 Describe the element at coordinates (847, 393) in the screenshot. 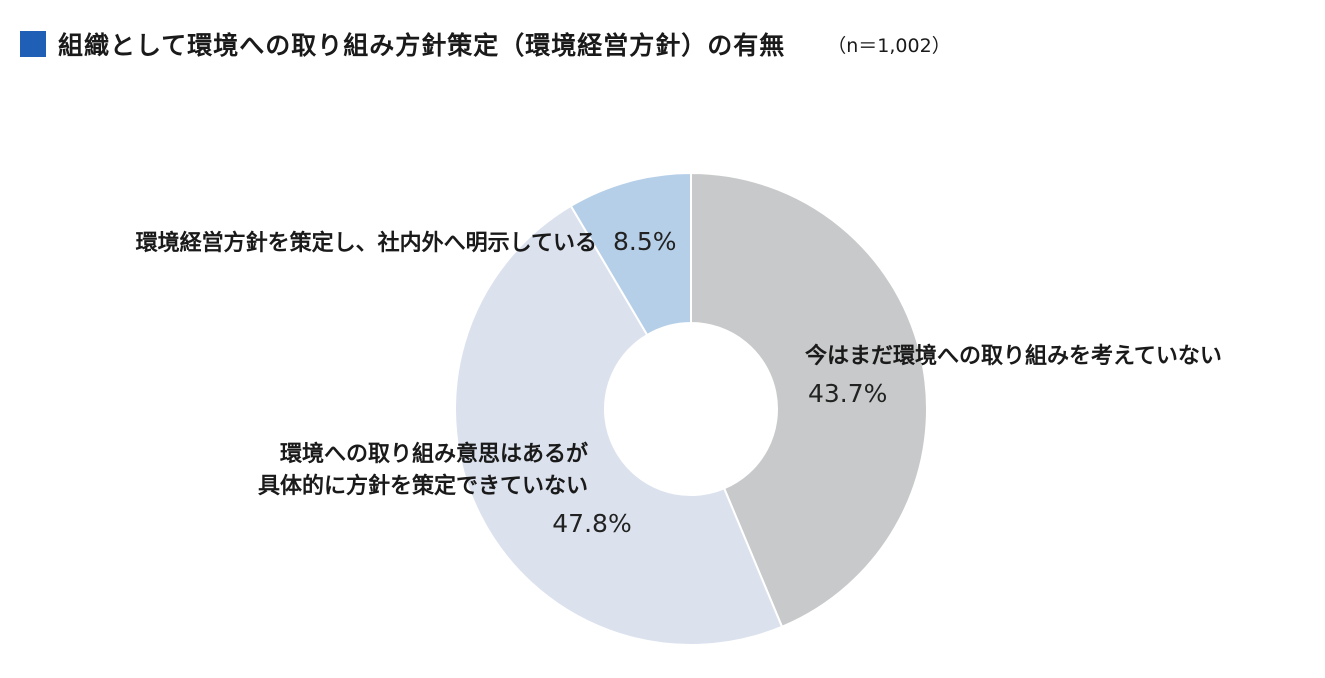

I see `slice-value-1: 43.7%` at that location.